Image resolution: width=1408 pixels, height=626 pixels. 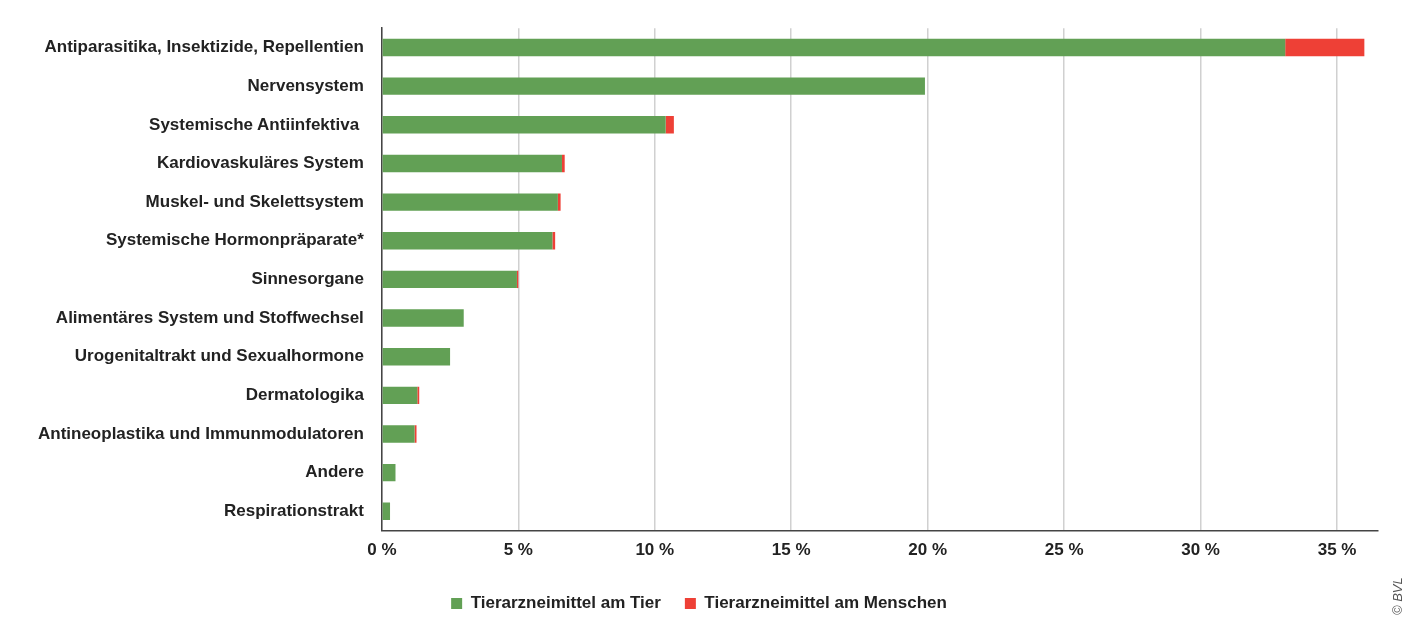 What do you see at coordinates (307, 279) in the screenshot?
I see `y-tick-label: Sinnesorgane` at bounding box center [307, 279].